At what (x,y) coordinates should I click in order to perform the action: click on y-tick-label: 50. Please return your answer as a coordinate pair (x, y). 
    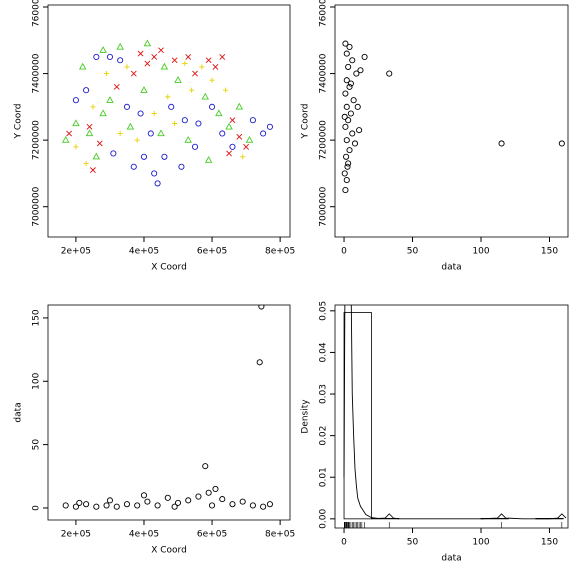
    Looking at the image, I should click on (37, 445).